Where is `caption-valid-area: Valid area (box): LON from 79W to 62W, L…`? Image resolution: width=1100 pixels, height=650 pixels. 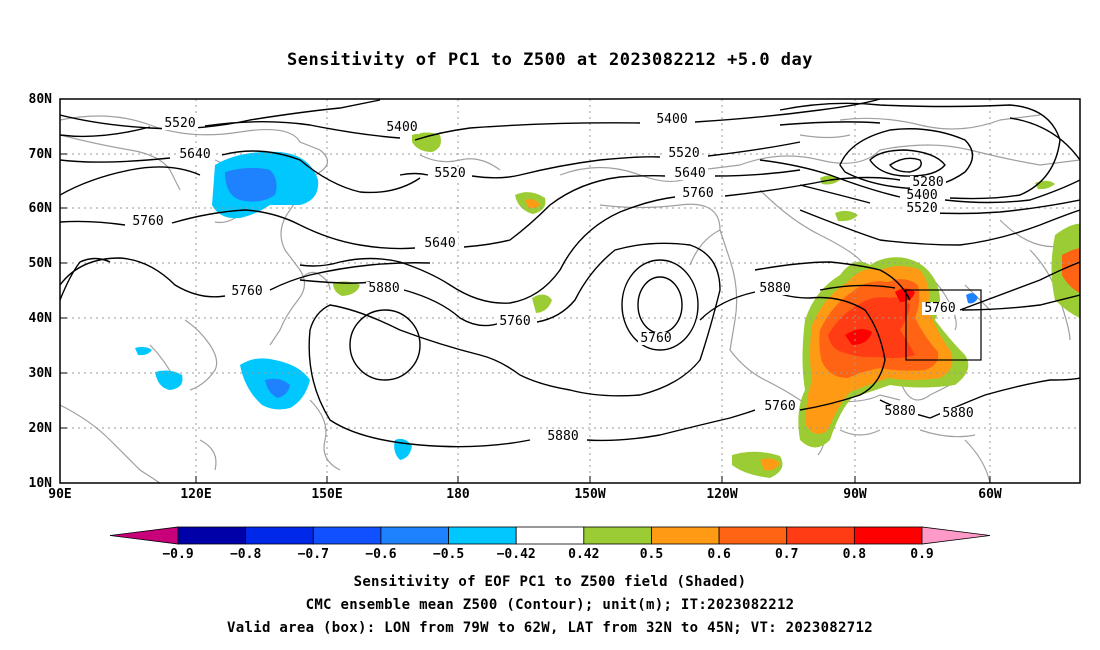 caption-valid-area: Valid area (box): LON from 79W to 62W, L… is located at coordinates (550, 628).